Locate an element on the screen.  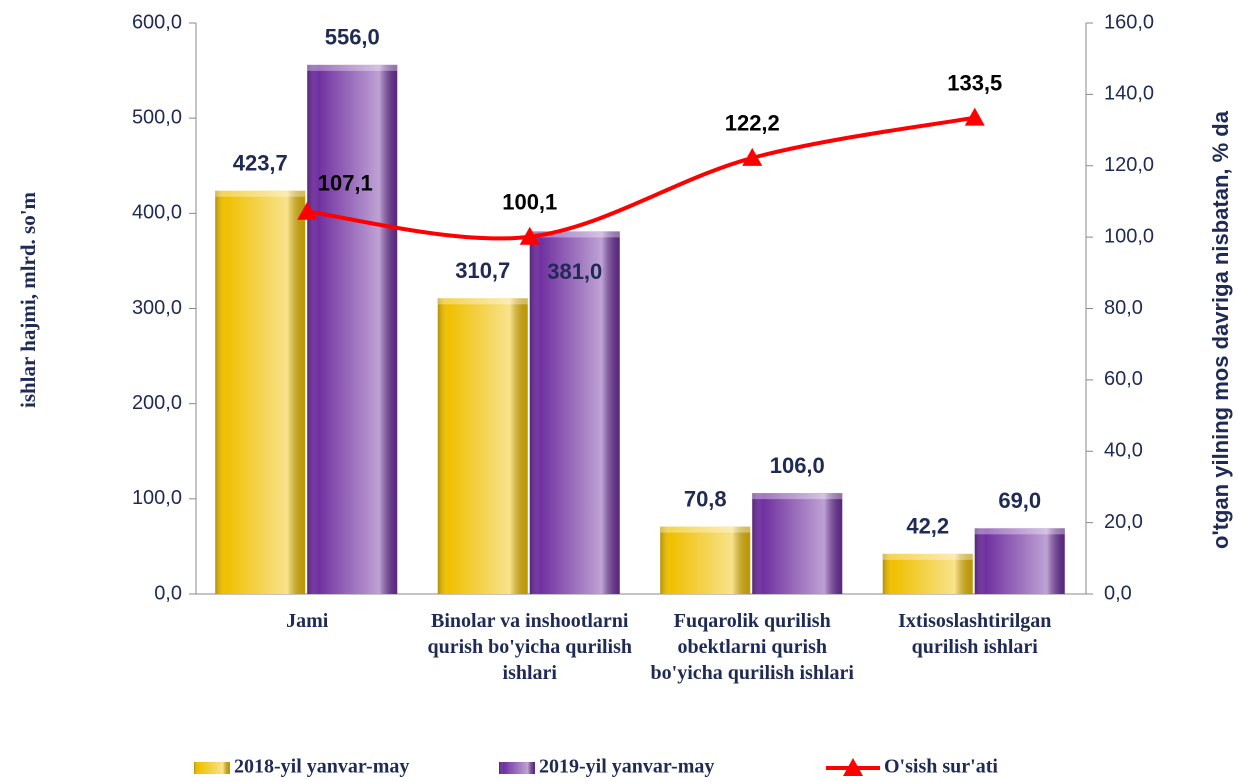
y-tick-label: 400,0 is located at coordinates (157, 213).